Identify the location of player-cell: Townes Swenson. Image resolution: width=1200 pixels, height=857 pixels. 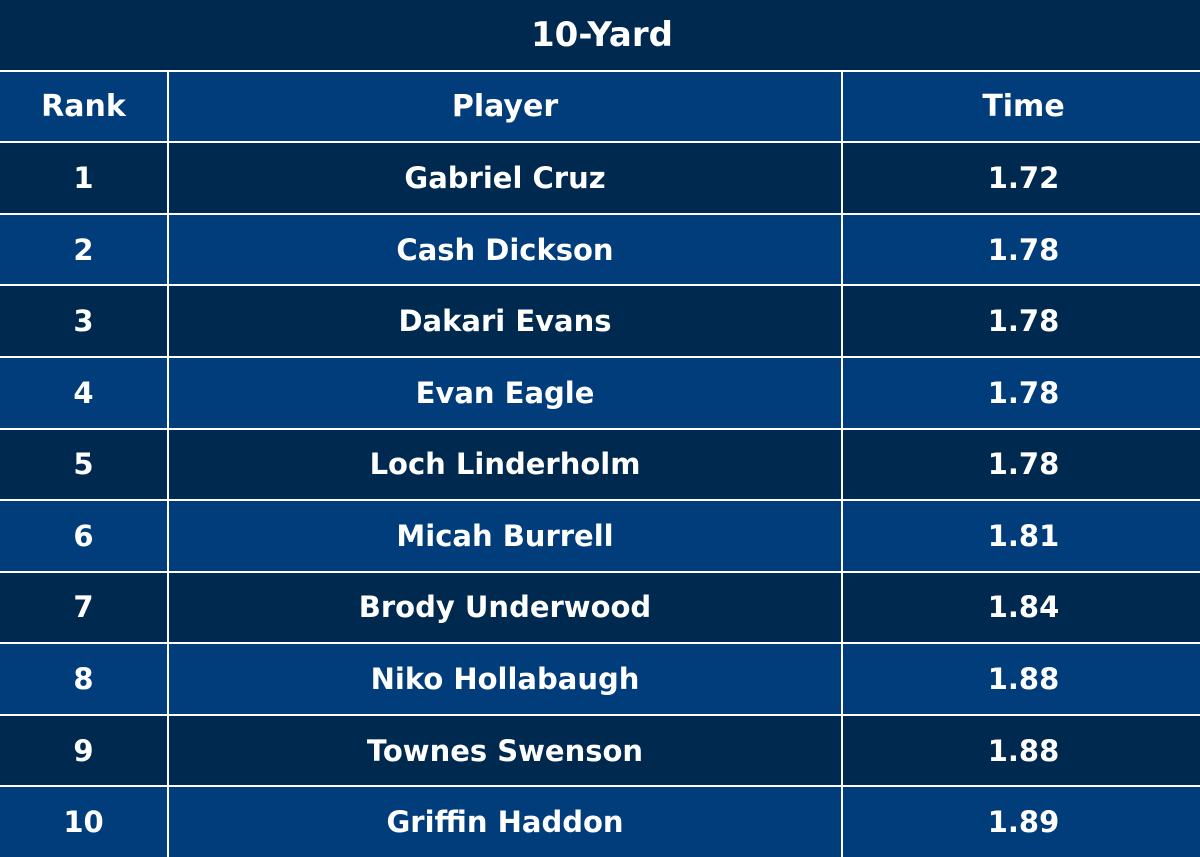
(505, 750).